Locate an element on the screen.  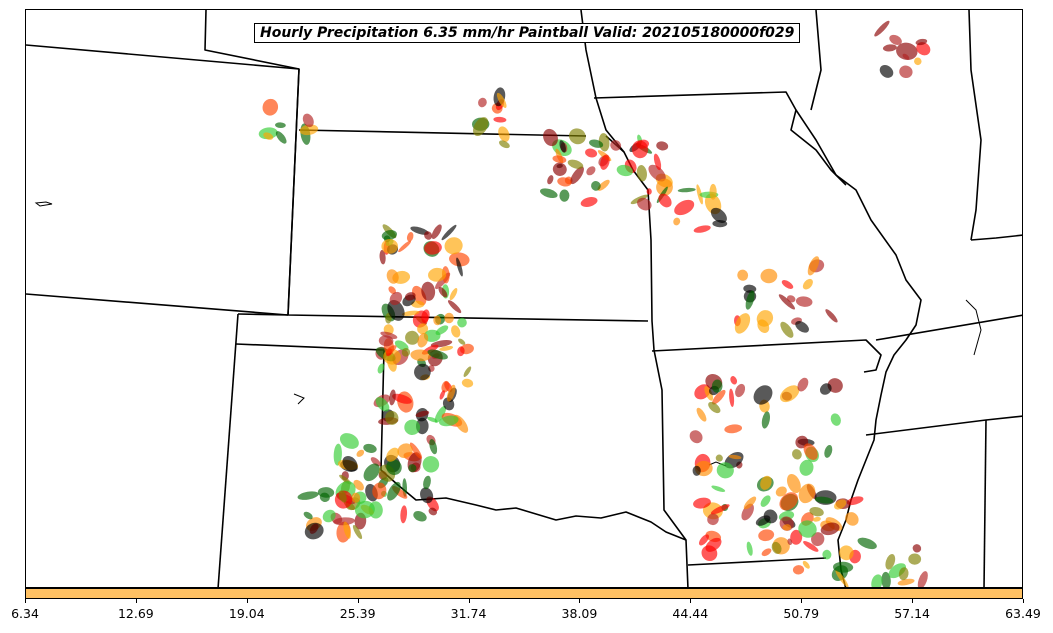
border-ok-north is located at coordinates (263, 314).